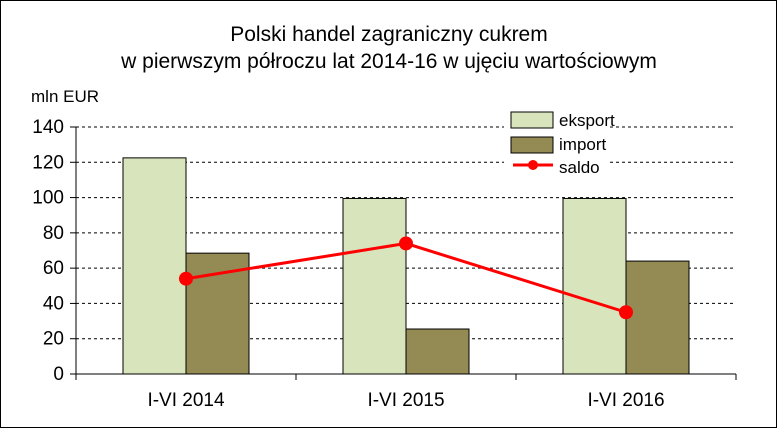 This screenshot has height=428, width=777. I want to click on legend-swatch-eksport, so click(532, 120).